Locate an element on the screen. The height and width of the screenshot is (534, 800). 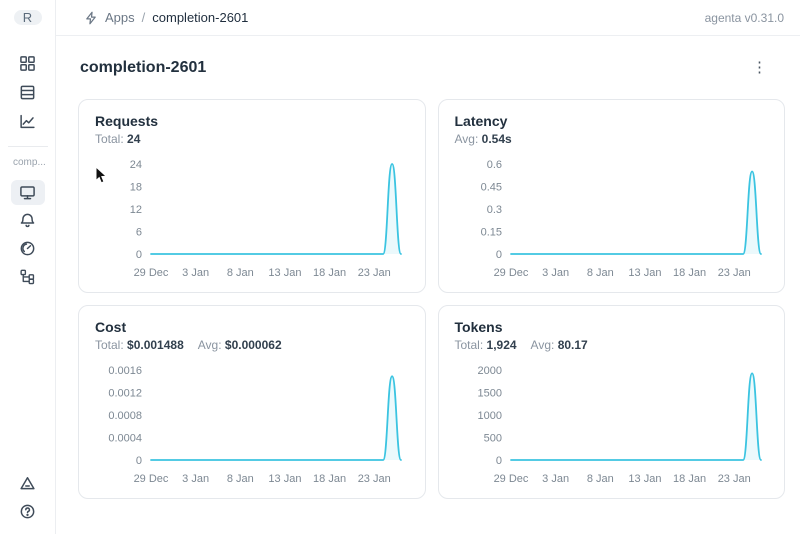
sidebar-item-apps is located at coordinates (28, 63).